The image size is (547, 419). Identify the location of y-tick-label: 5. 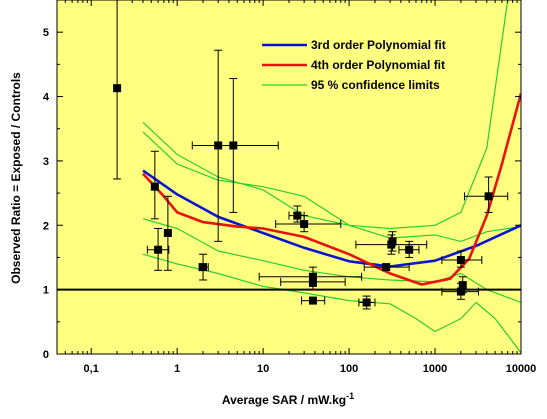
(46, 33).